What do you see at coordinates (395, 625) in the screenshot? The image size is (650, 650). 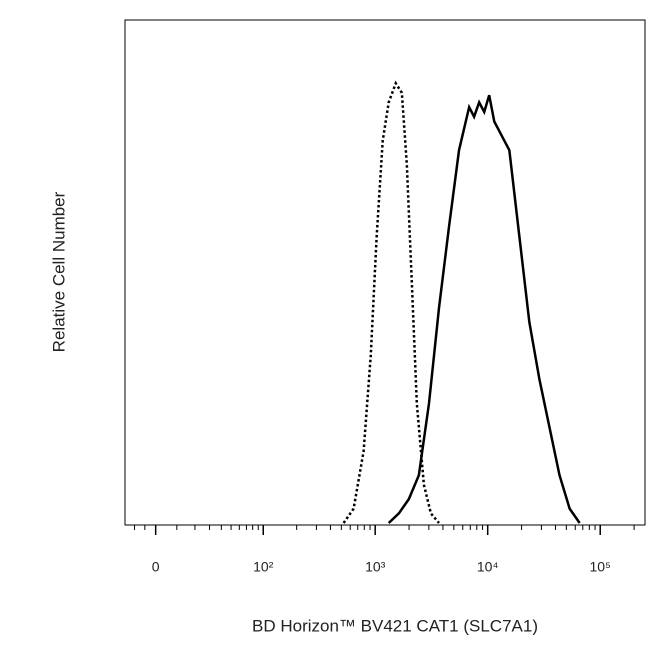 I see `x-axis-label: BD Horizon™ BV421 CAT1 (SLC7A1)` at bounding box center [395, 625].